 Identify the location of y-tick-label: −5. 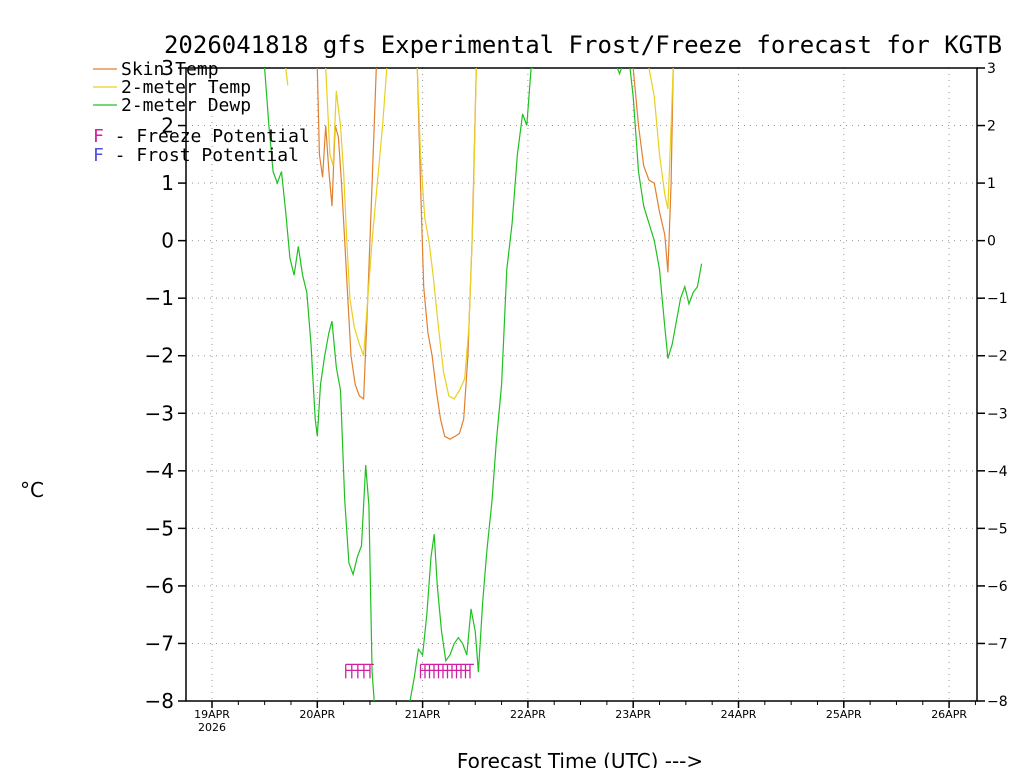
(159, 528).